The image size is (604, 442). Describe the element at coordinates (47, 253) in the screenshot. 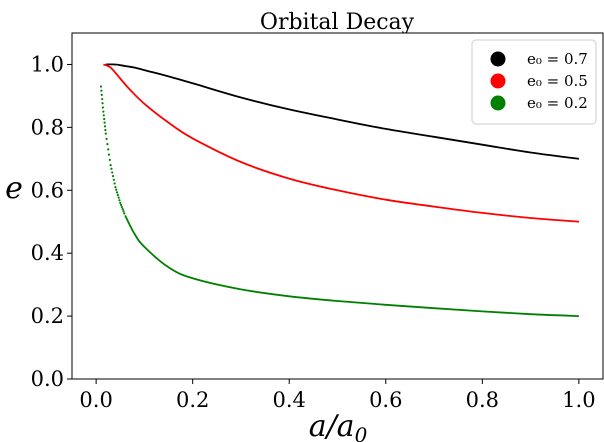

I see `y-tick-label: 0.4` at that location.